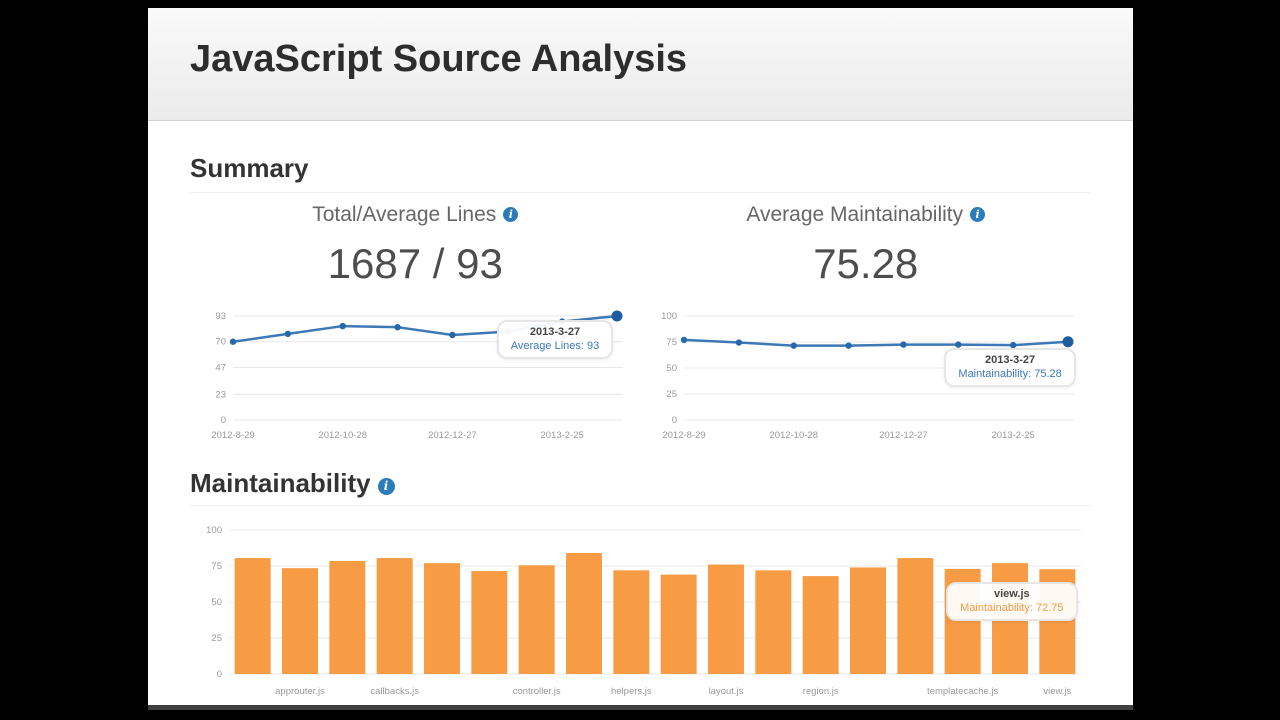 The image size is (1280, 720). I want to click on svg-text: layout.js, so click(725, 691).